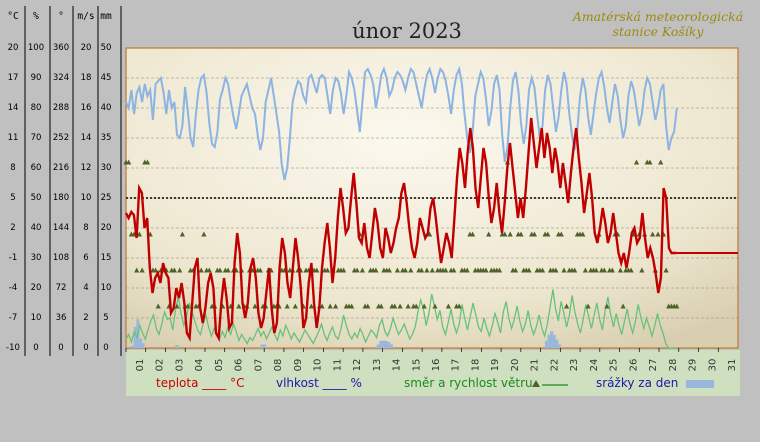 Image resolution: width=760 pixels, height=442 pixels. Describe the element at coordinates (456, 365) in the screenshot. I see `x-day-label: 17` at that location.